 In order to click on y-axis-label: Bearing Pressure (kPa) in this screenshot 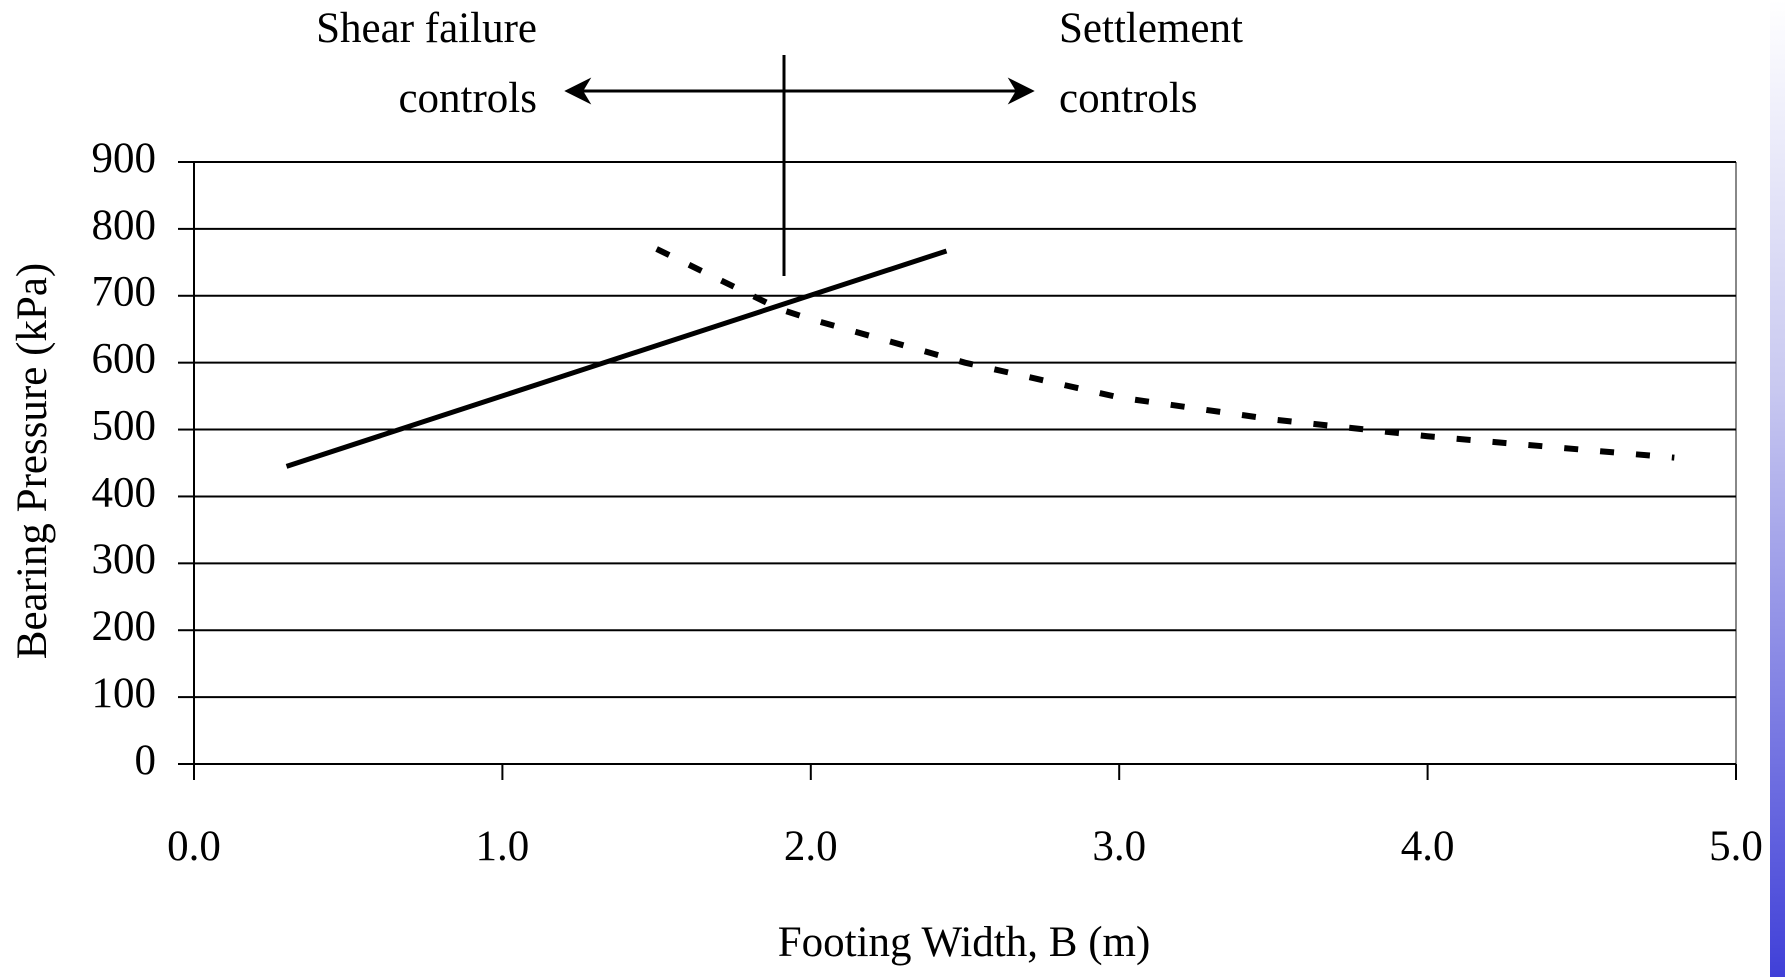, I will do `click(32, 461)`.